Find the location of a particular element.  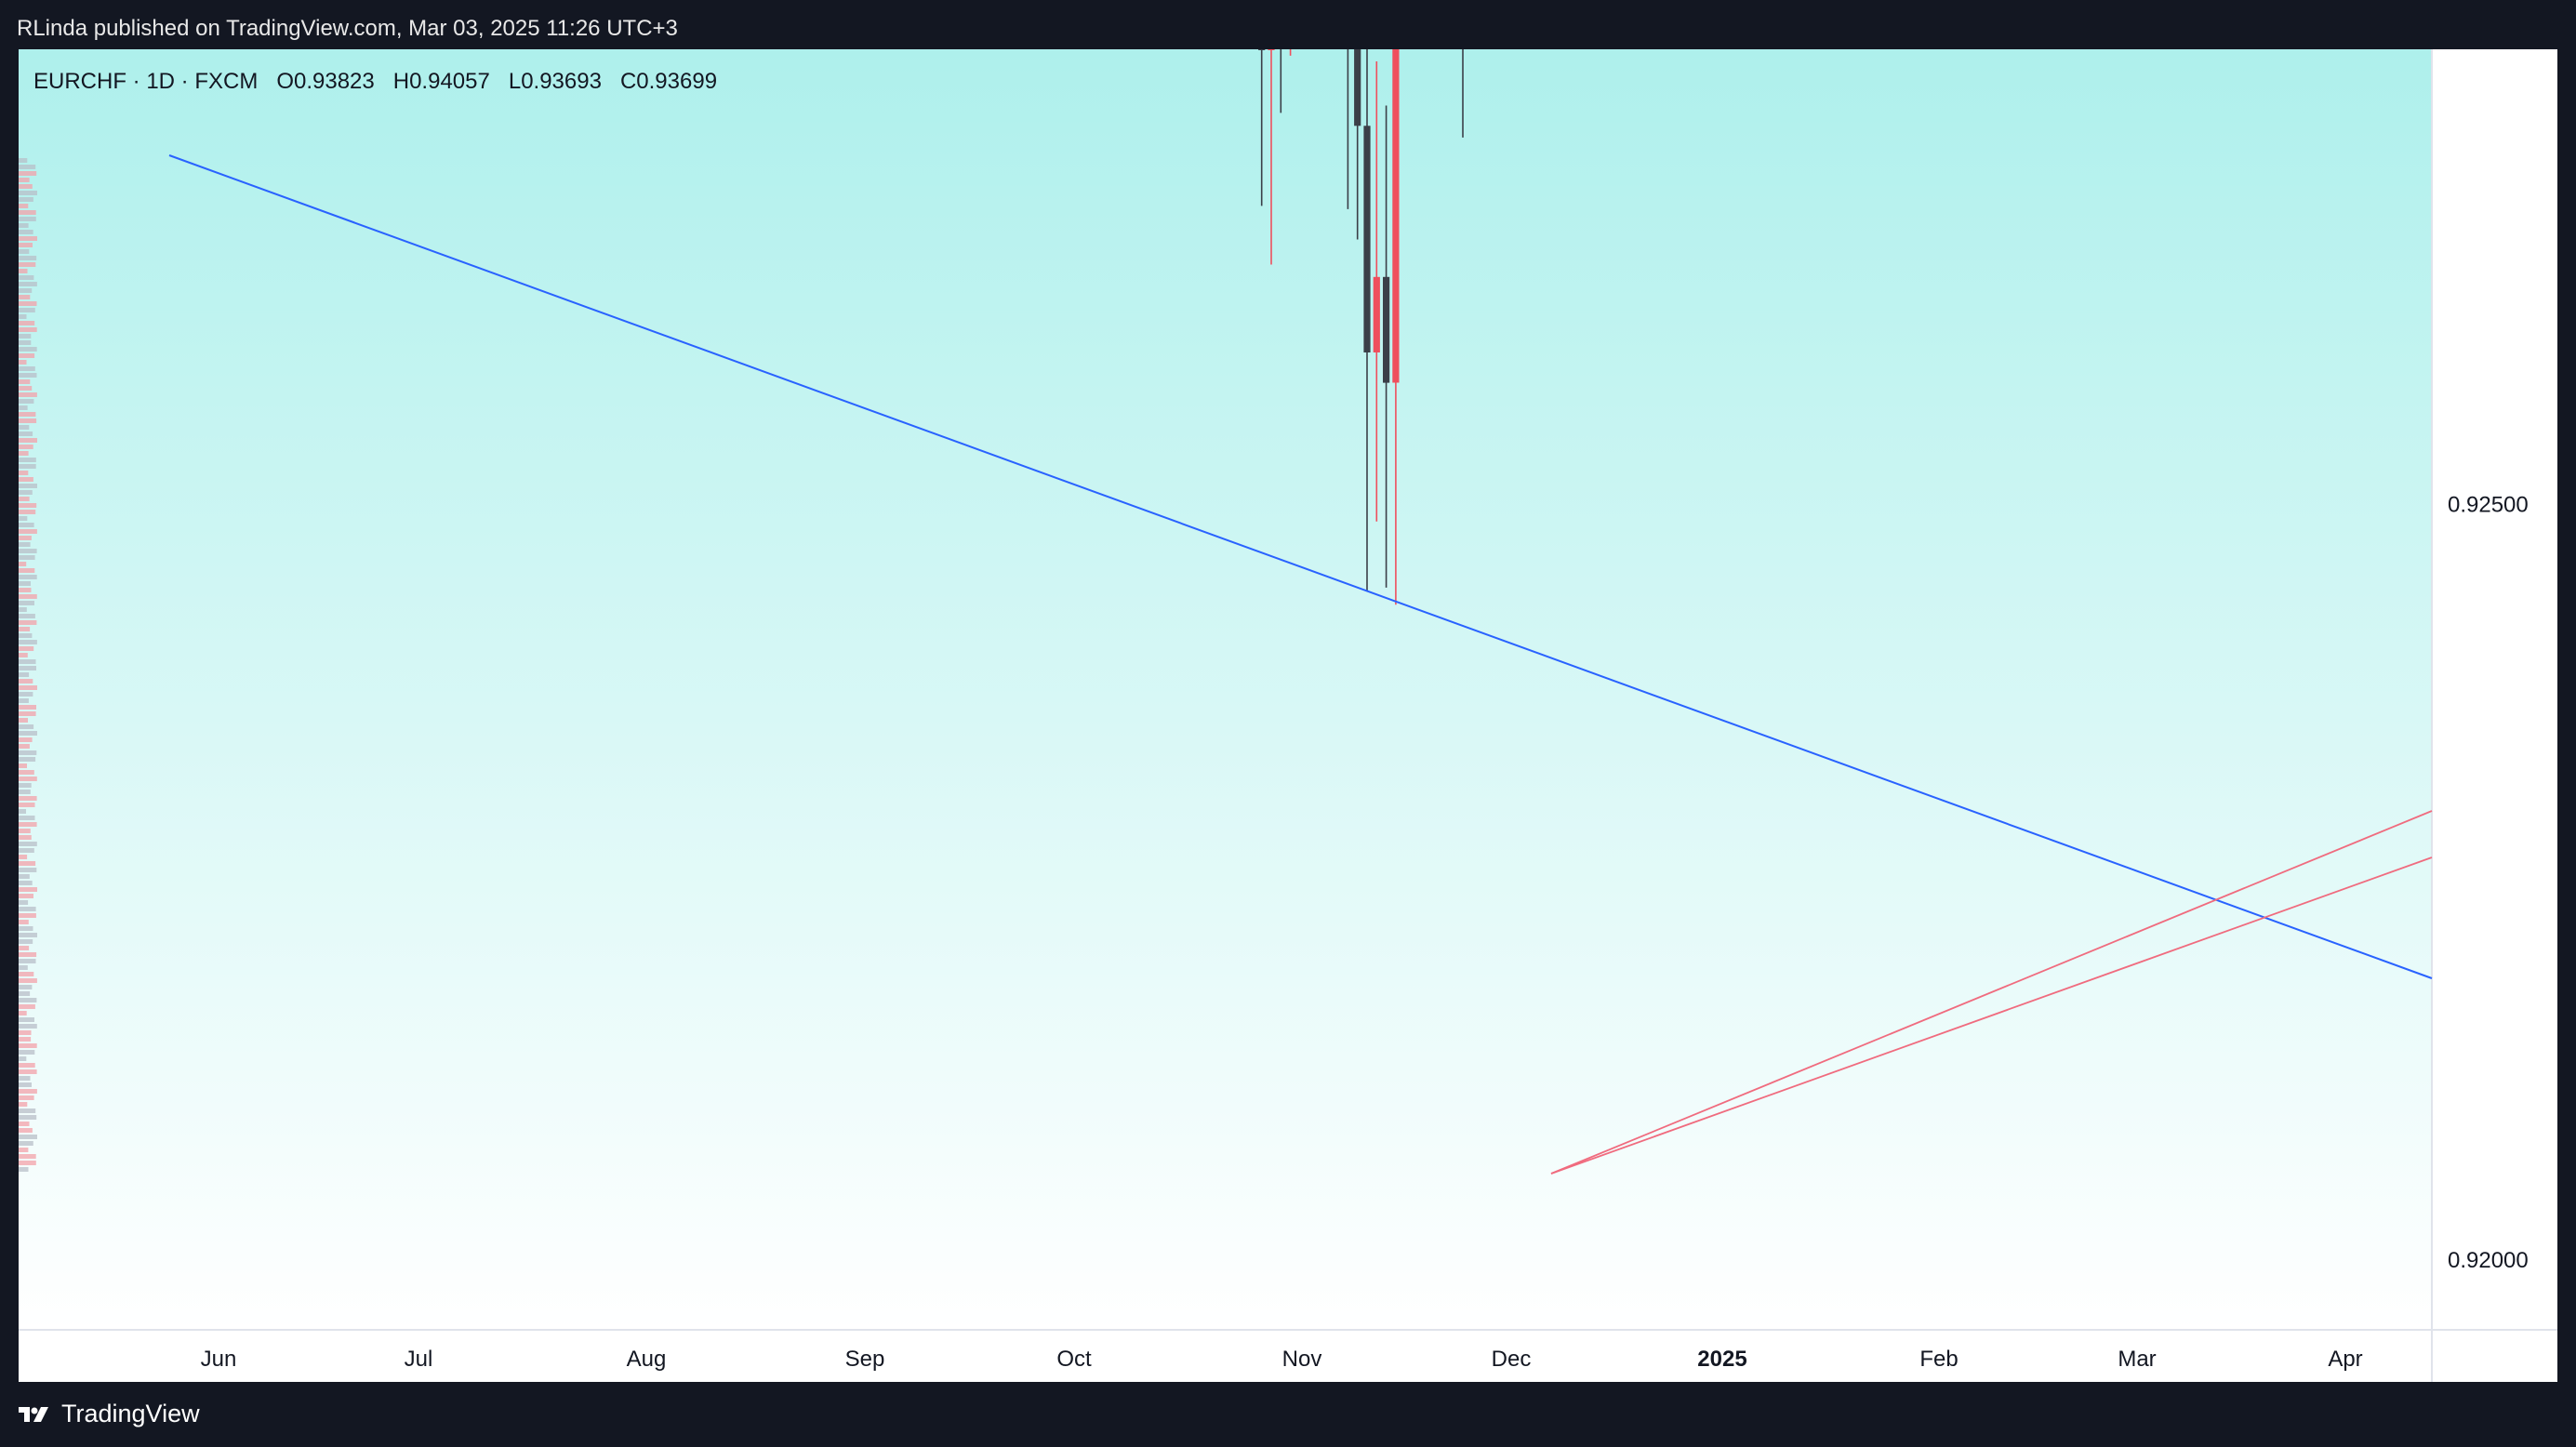

time-axis-tick: Jul is located at coordinates (419, 1360).